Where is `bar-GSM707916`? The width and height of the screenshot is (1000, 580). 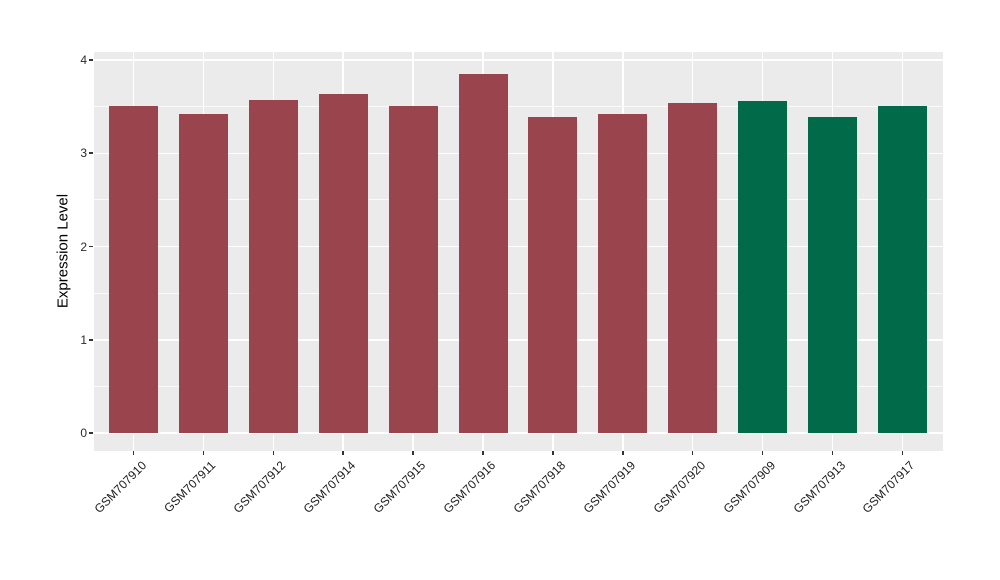
bar-GSM707916 is located at coordinates (483, 253).